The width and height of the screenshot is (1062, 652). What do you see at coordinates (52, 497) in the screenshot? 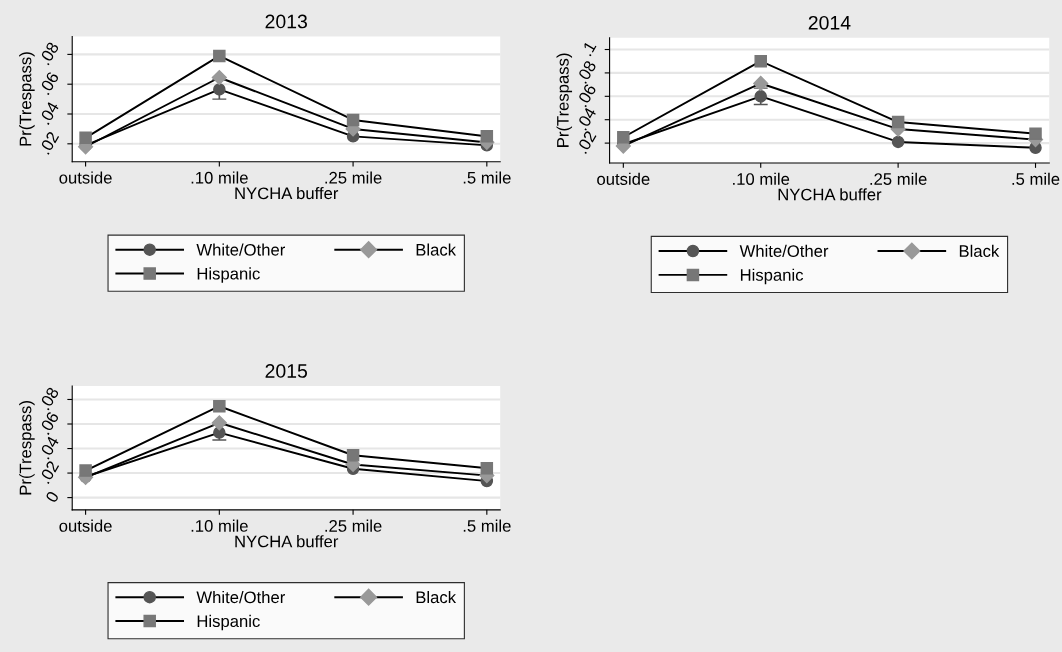
I see `y-tick-label: 0` at bounding box center [52, 497].